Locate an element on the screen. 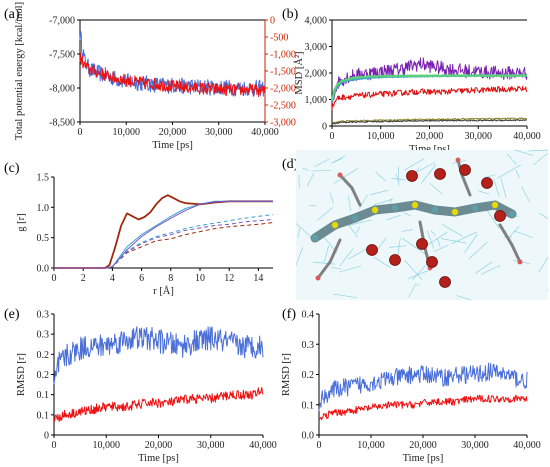  panel-label-e: (e) is located at coordinates (12, 314).